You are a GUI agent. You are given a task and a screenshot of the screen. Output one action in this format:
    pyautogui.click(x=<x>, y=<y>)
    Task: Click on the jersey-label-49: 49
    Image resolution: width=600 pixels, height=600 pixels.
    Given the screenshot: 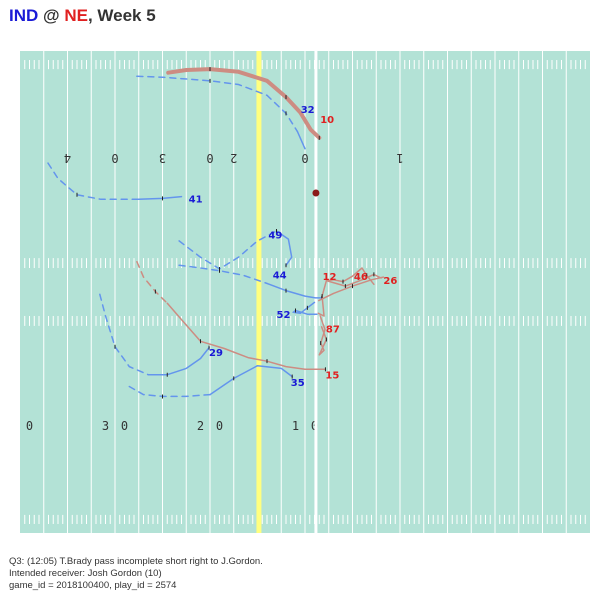 What is the action you would take?
    pyautogui.click(x=275, y=236)
    